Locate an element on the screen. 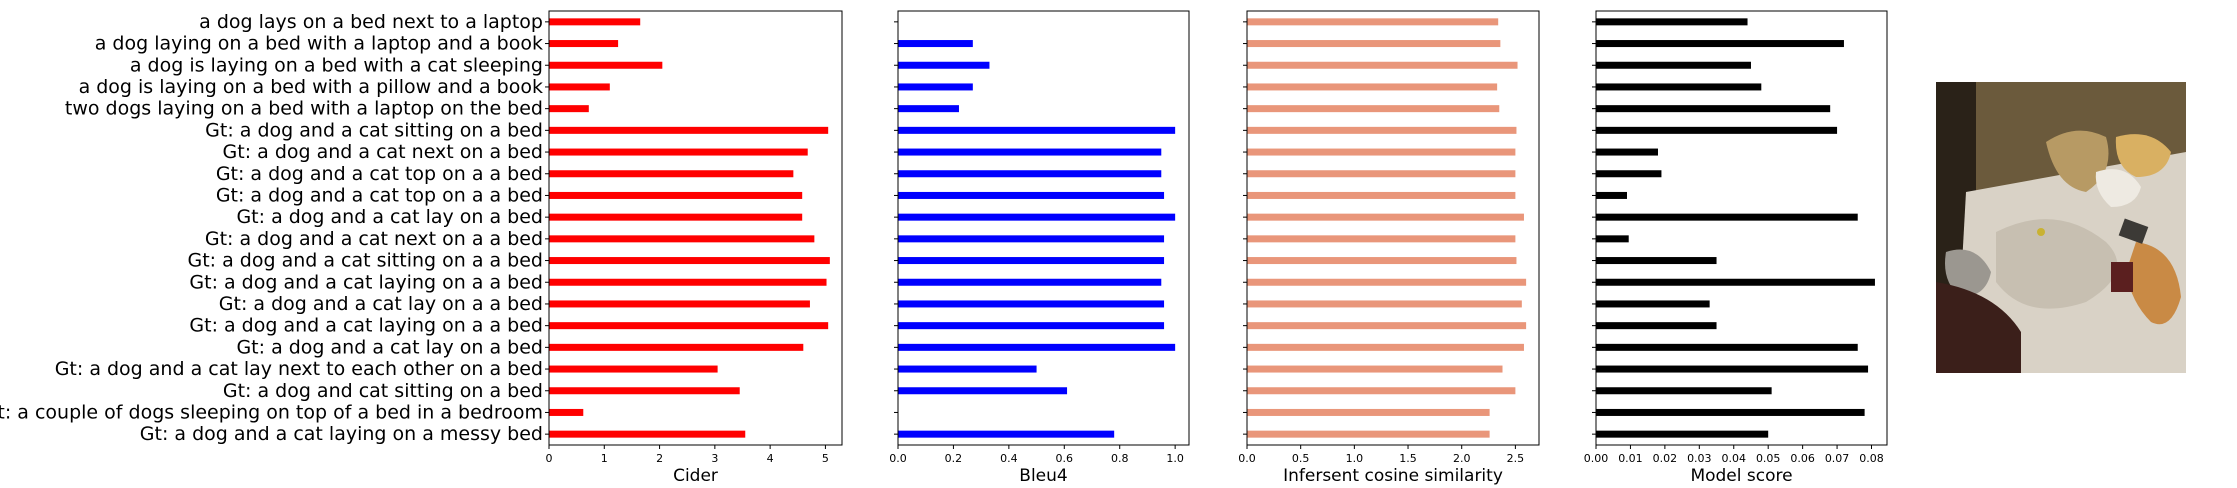  model_score-axis-label: Model score is located at coordinates (1741, 476).